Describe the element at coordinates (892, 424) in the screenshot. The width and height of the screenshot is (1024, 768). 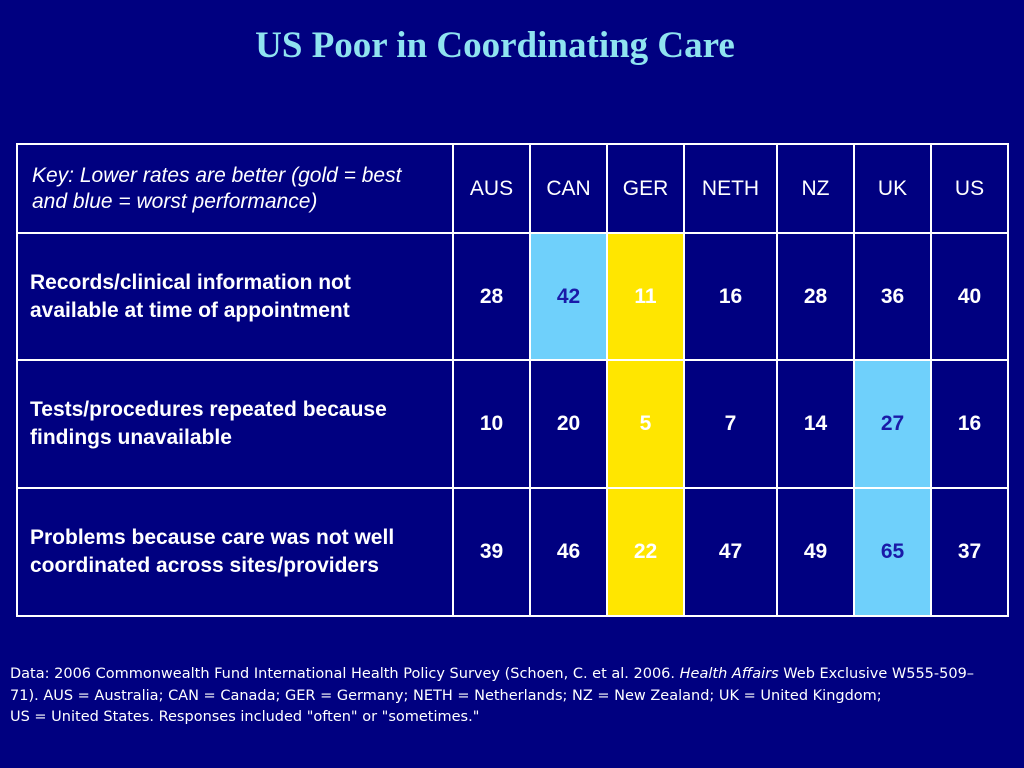
I see `cell-uk-worst: 27` at that location.